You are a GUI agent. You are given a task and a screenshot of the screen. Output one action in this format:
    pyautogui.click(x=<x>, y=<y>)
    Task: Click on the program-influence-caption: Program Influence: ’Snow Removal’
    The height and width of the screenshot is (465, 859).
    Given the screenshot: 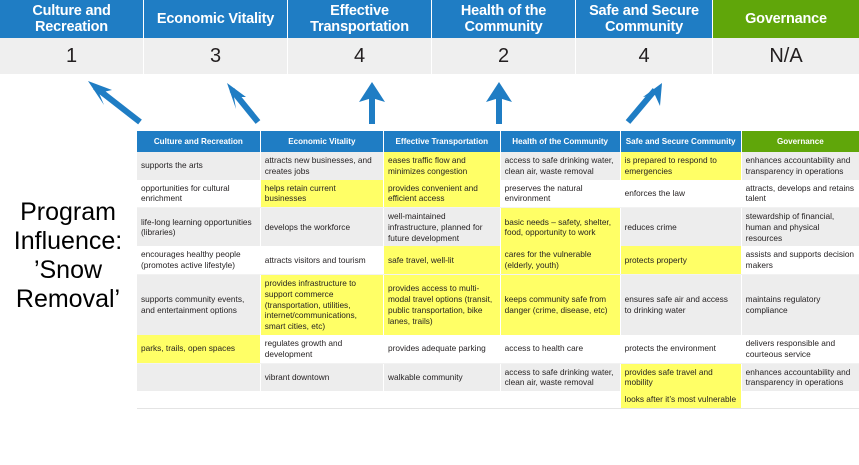 What is the action you would take?
    pyautogui.click(x=68, y=256)
    